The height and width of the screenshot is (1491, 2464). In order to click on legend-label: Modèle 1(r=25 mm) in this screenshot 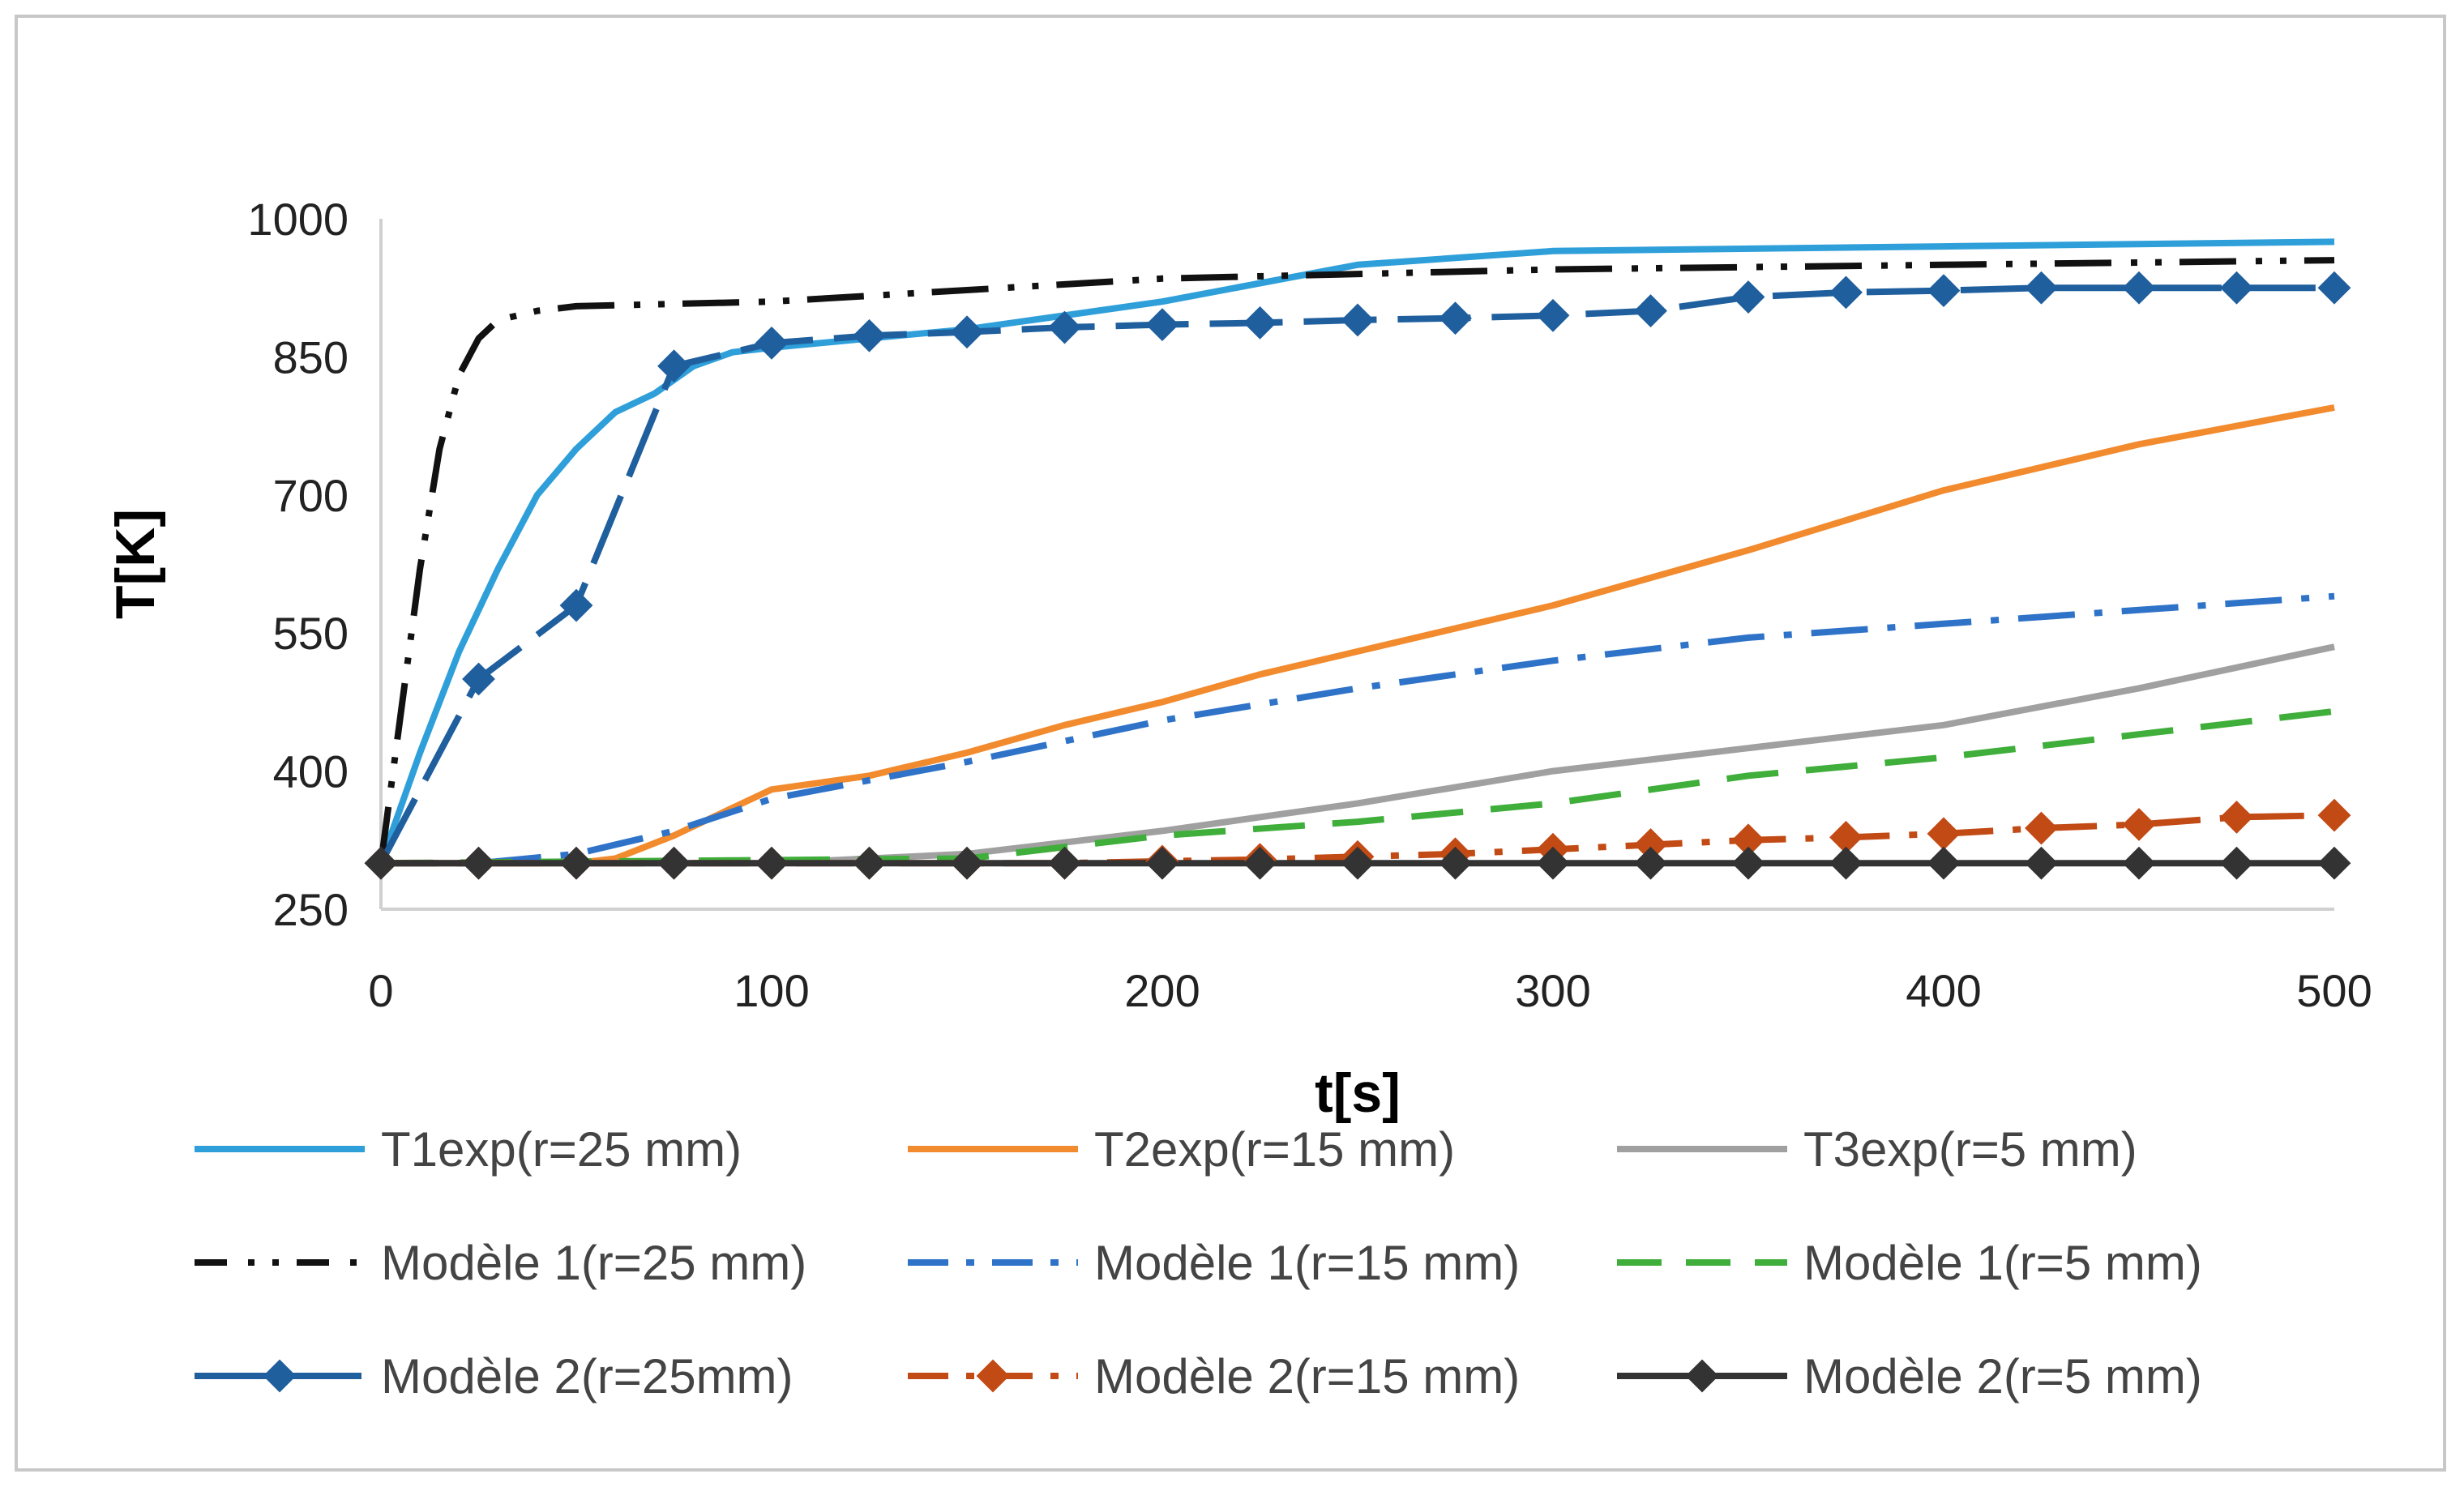, I will do `click(593, 1263)`.